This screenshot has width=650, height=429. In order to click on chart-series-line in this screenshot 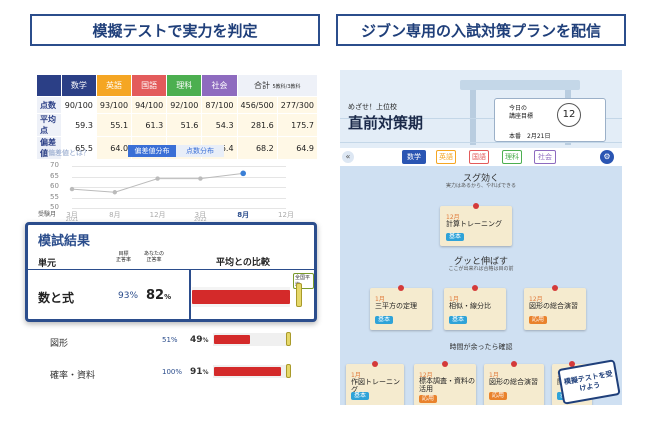, I will do `click(157, 182)`.